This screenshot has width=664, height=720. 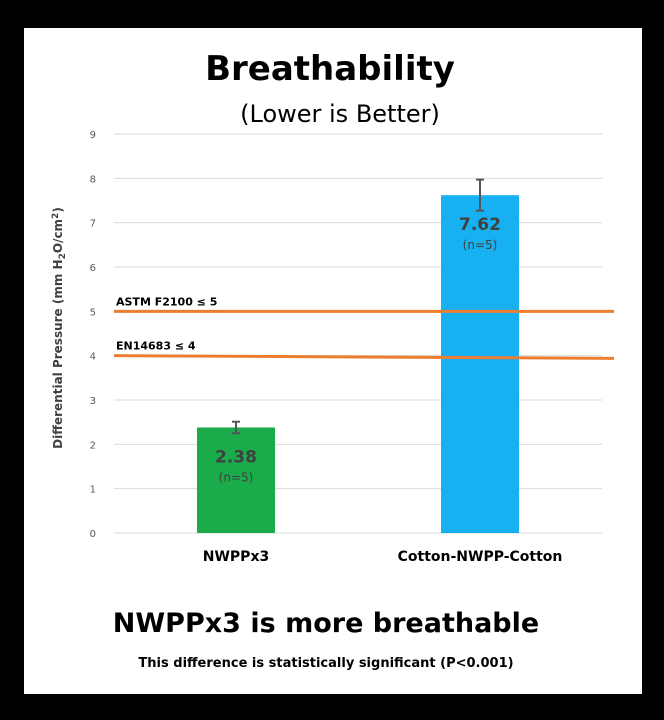 What do you see at coordinates (236, 477) in the screenshot?
I see `n-label-1: (n=5)` at bounding box center [236, 477].